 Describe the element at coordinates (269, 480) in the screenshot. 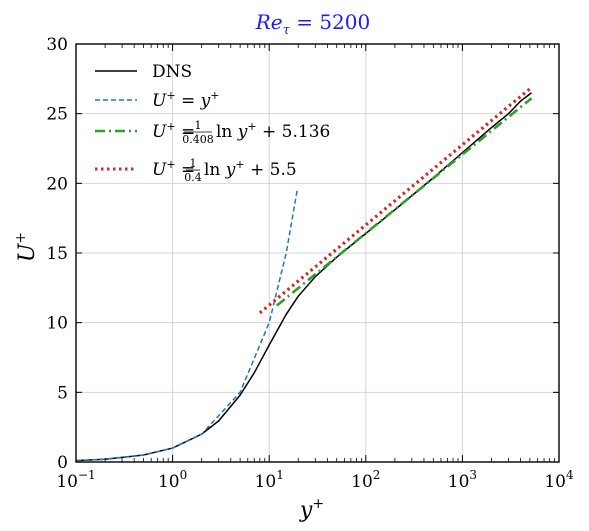

I see `x-tick-label: 10¹` at that location.